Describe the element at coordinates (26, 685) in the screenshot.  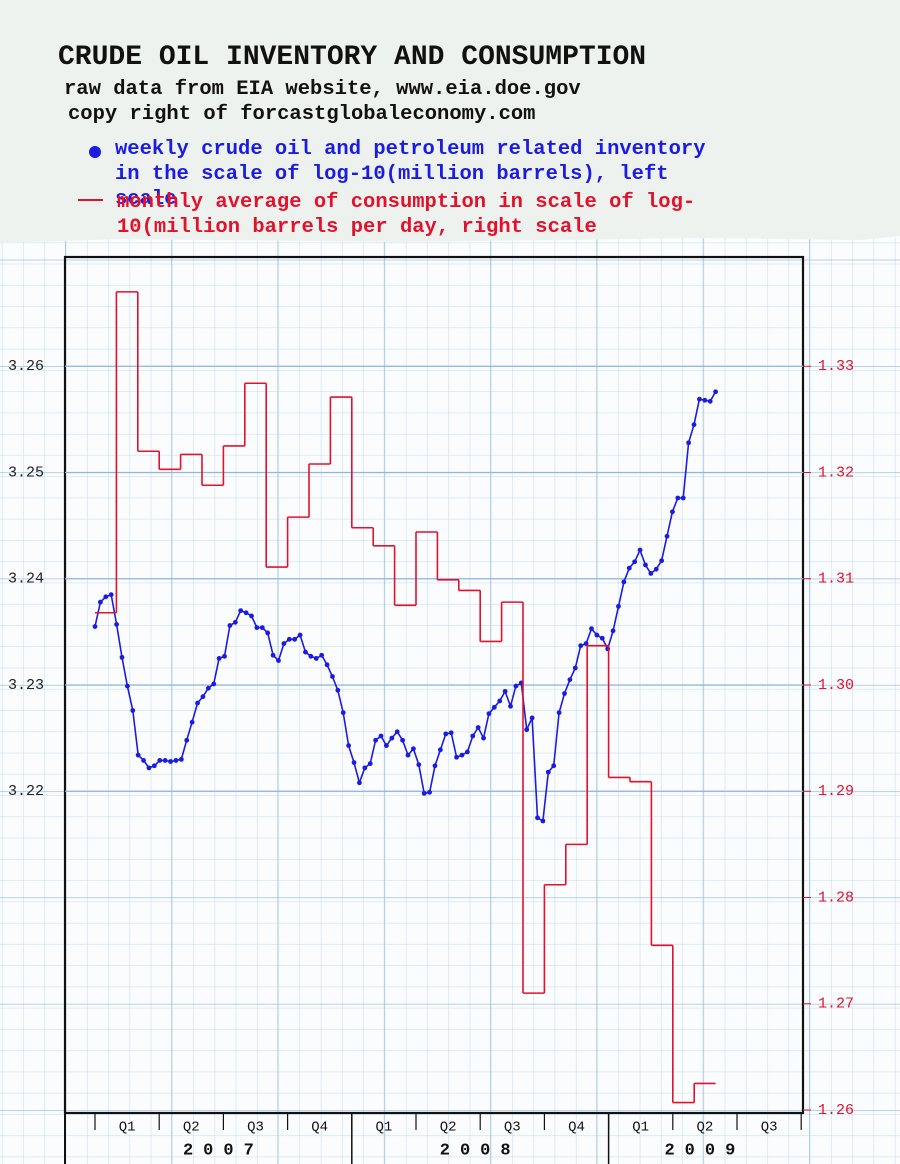
I see `y-tick-label: 3.23` at that location.